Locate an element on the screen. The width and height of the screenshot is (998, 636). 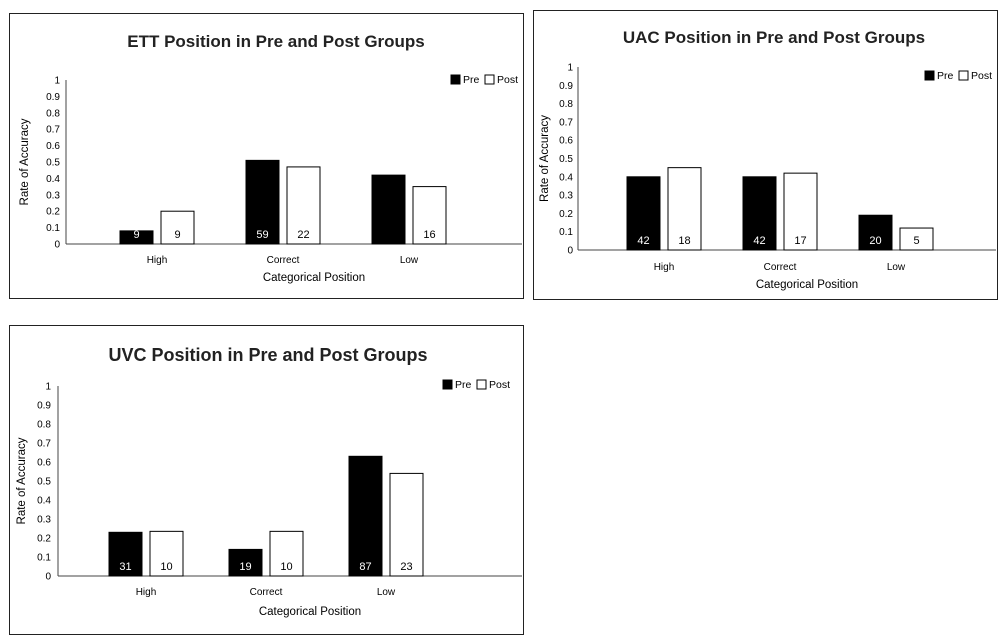
bar-data-label: 87 is located at coordinates (365, 567).